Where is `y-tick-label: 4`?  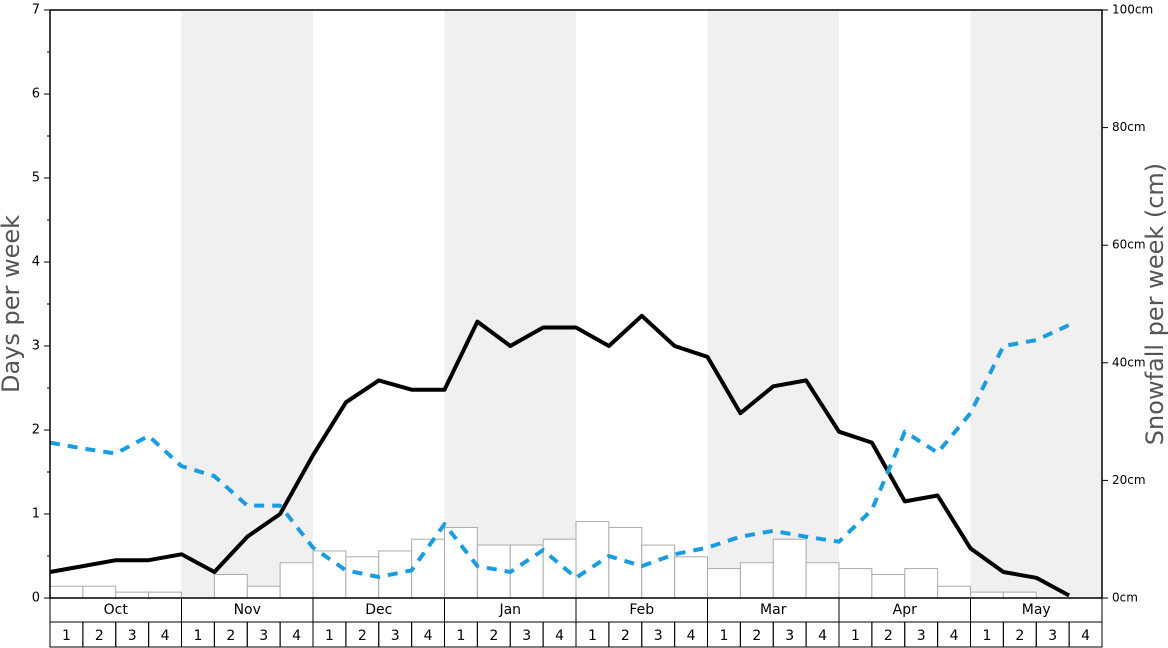
y-tick-label: 4 is located at coordinates (36, 262).